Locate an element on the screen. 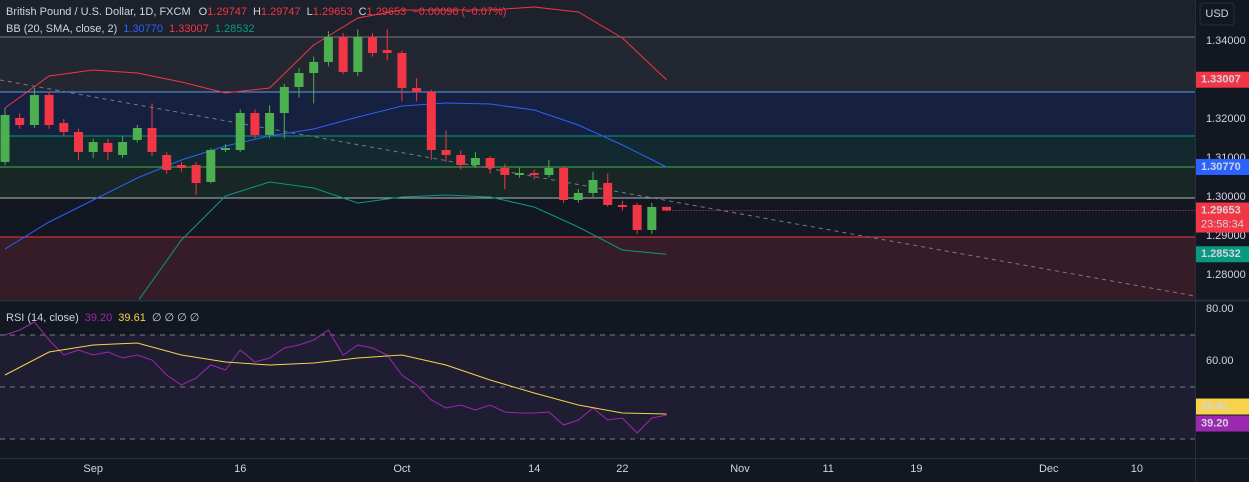 The width and height of the screenshot is (1249, 482). y-tick-label: 60.00 is located at coordinates (1220, 361).